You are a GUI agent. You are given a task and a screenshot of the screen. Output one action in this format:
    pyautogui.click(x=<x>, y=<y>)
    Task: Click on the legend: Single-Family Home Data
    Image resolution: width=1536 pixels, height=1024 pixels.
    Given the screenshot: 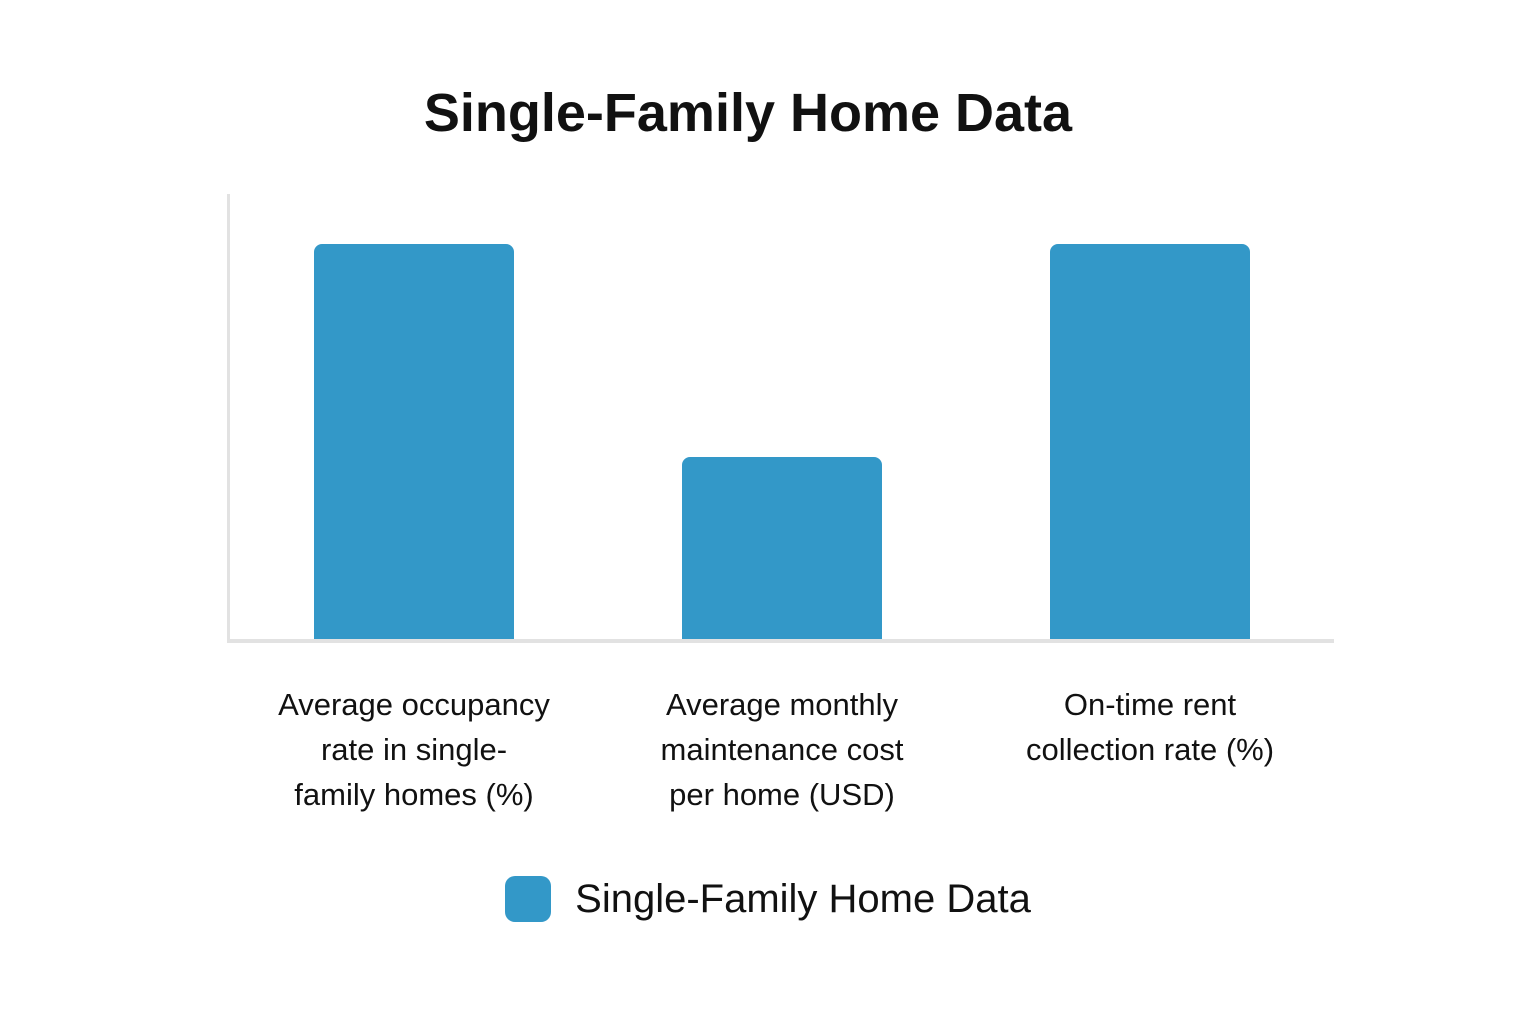 What is the action you would take?
    pyautogui.click(x=768, y=899)
    